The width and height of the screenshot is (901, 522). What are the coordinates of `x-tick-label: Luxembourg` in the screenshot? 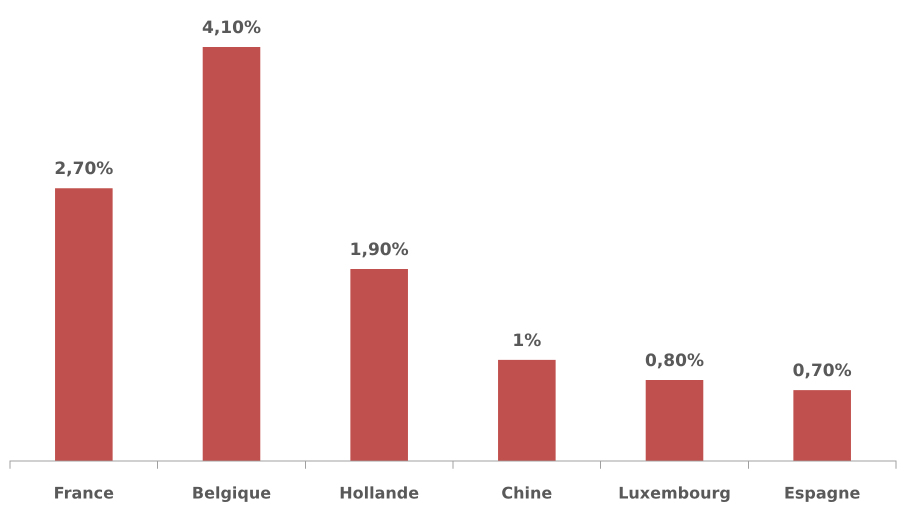 It's located at (674, 493).